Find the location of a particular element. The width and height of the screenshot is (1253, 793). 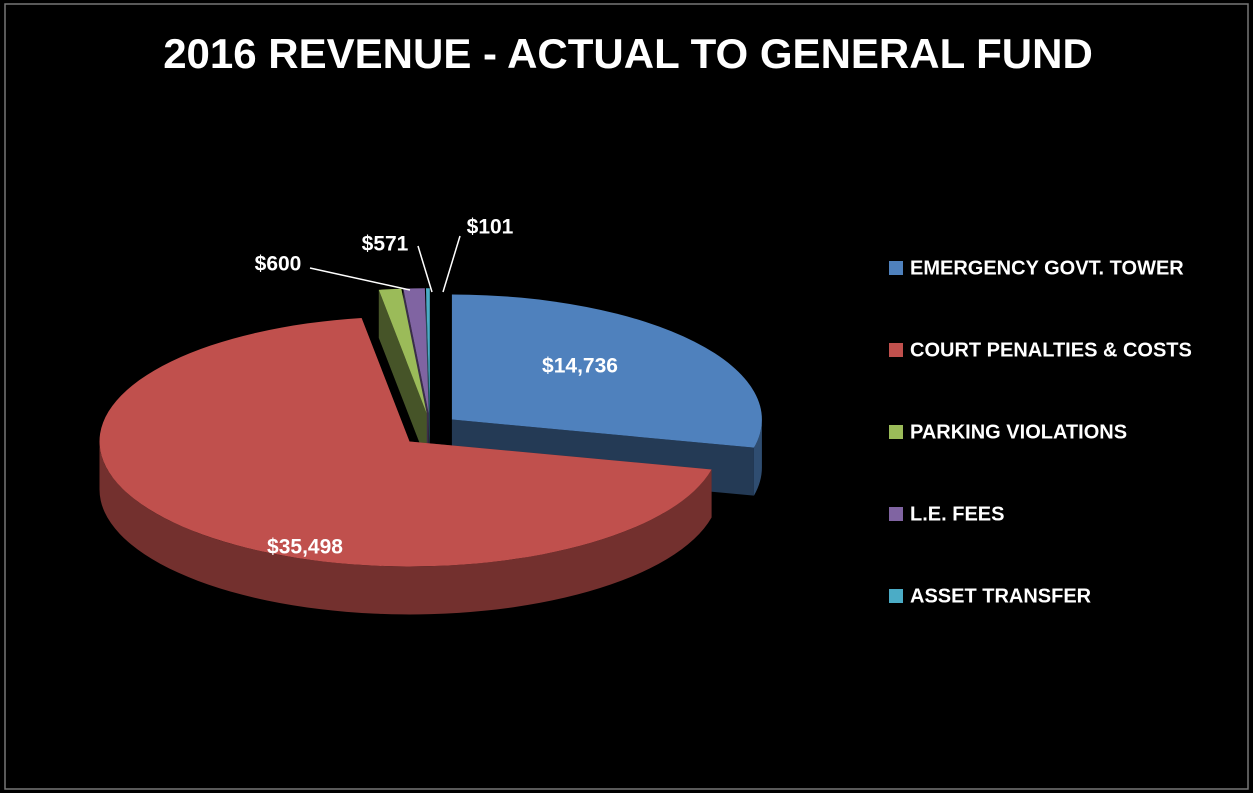

legend-label: EMERGENCY GOVT. TOWER is located at coordinates (1047, 268).